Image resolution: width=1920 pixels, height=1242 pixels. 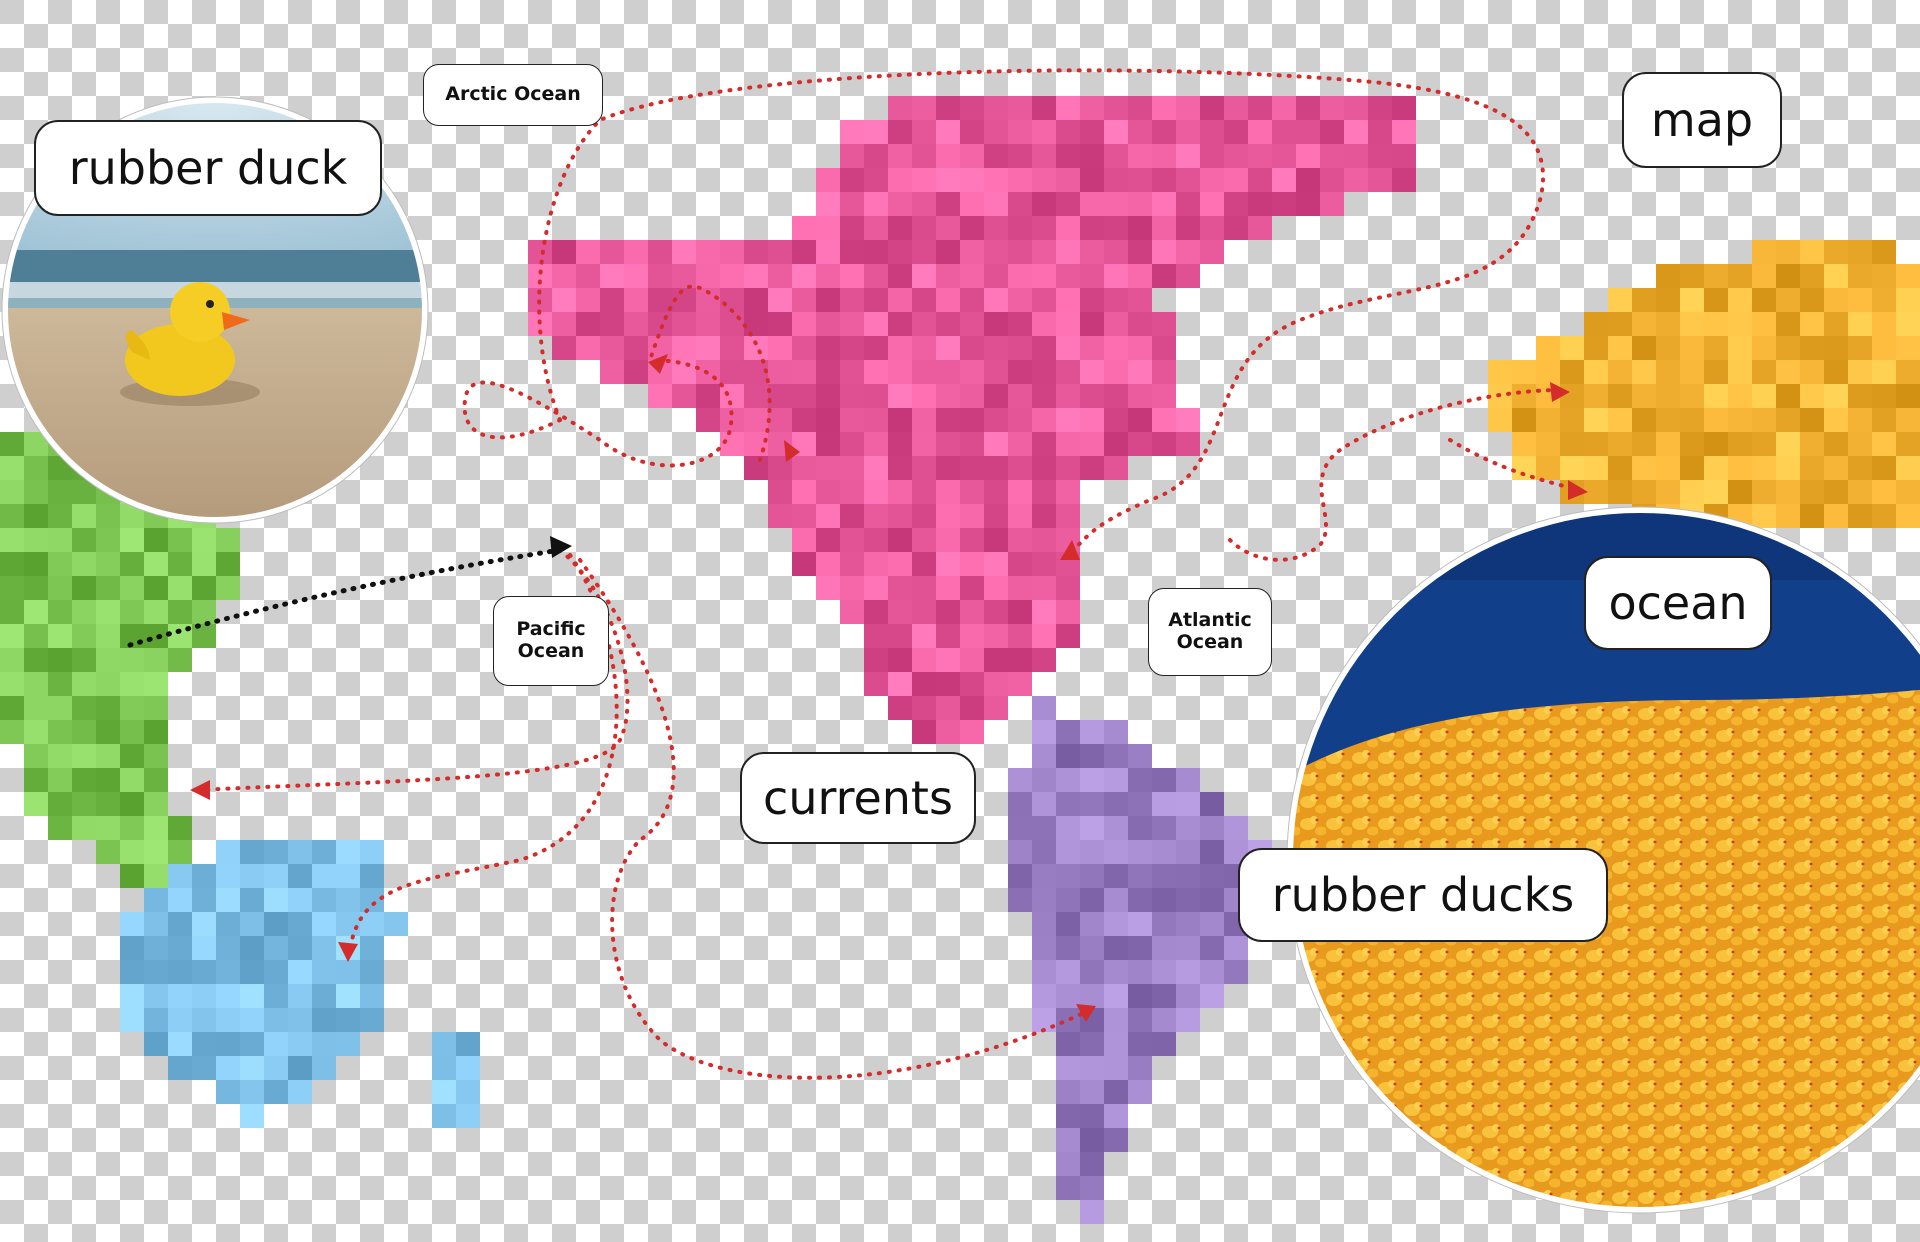 I want to click on label-ocean: ocean, so click(x=1678, y=603).